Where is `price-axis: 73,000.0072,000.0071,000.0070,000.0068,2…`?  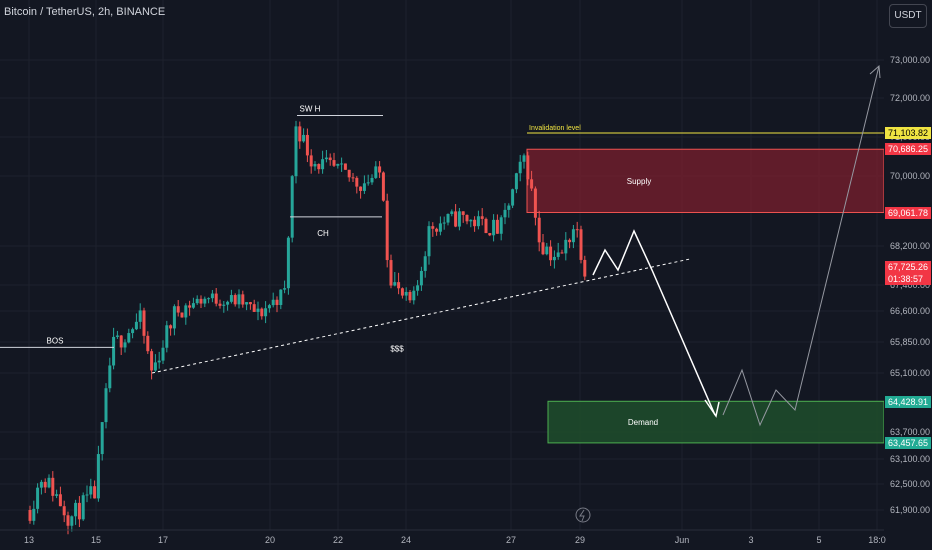 price-axis: 73,000.0072,000.0071,000.0070,000.0068,2… is located at coordinates (908, 275).